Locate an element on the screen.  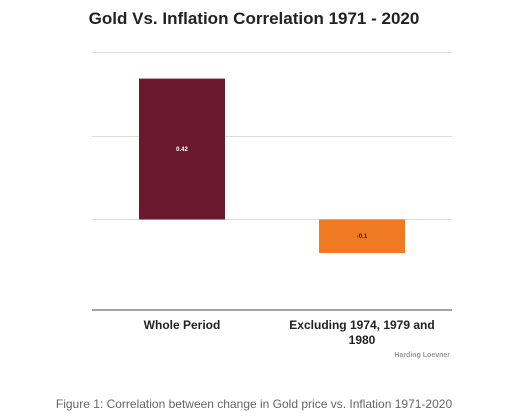
category-label: 1980 is located at coordinates (362, 340).